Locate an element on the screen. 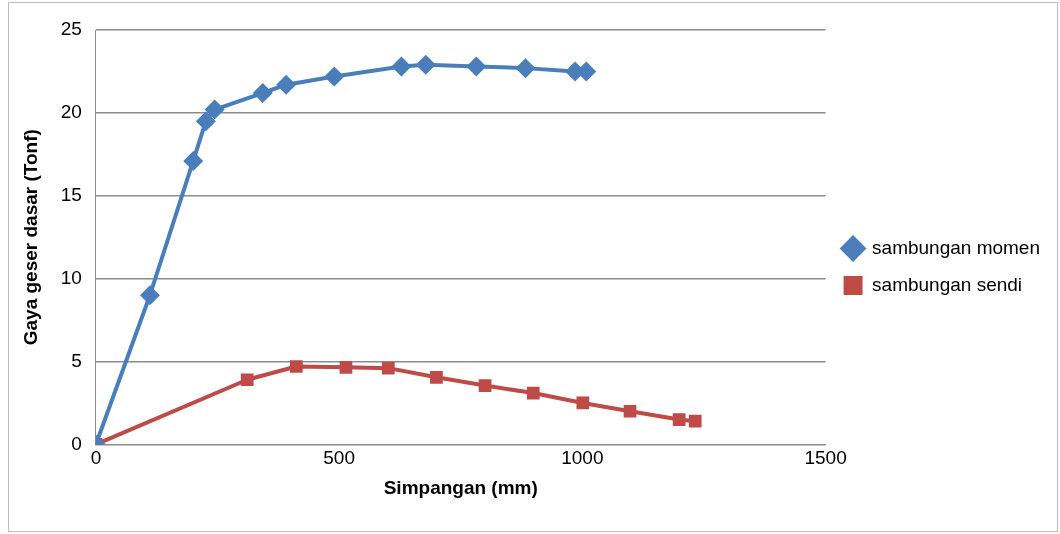 This screenshot has width=1060, height=534. x-tick-label: 1500 is located at coordinates (825, 458).